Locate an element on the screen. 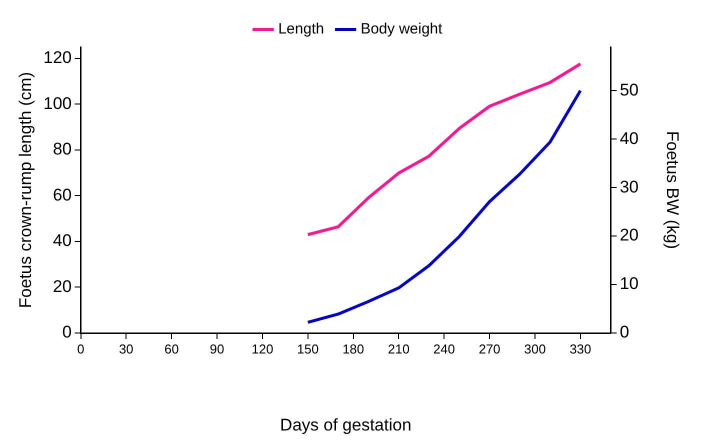 The height and width of the screenshot is (448, 702). y-tick-label: 120 is located at coordinates (57, 58).